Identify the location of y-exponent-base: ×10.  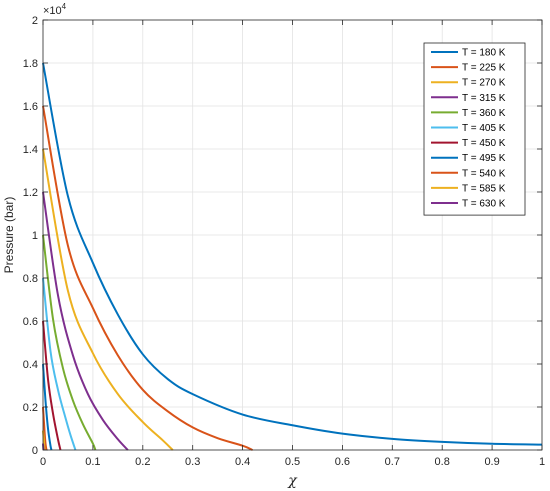
(52, 11).